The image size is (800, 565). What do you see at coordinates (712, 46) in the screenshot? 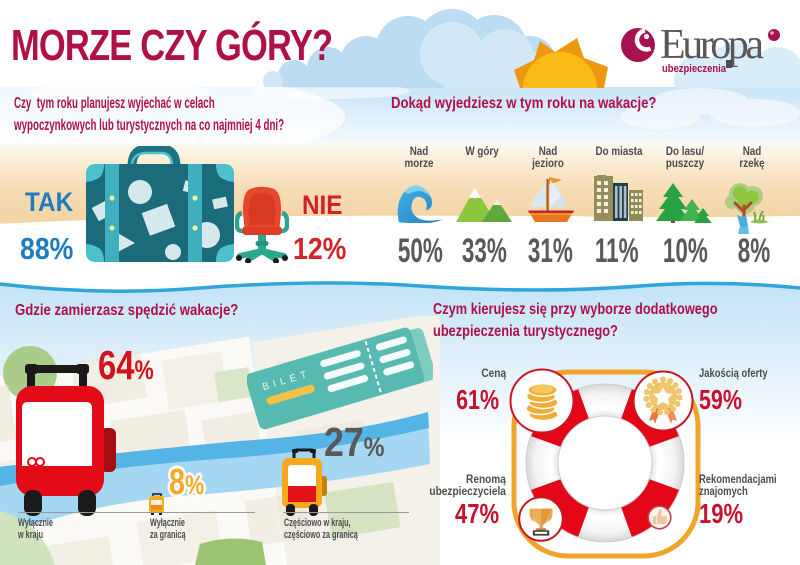
I see `svg-text: Europa` at bounding box center [712, 46].